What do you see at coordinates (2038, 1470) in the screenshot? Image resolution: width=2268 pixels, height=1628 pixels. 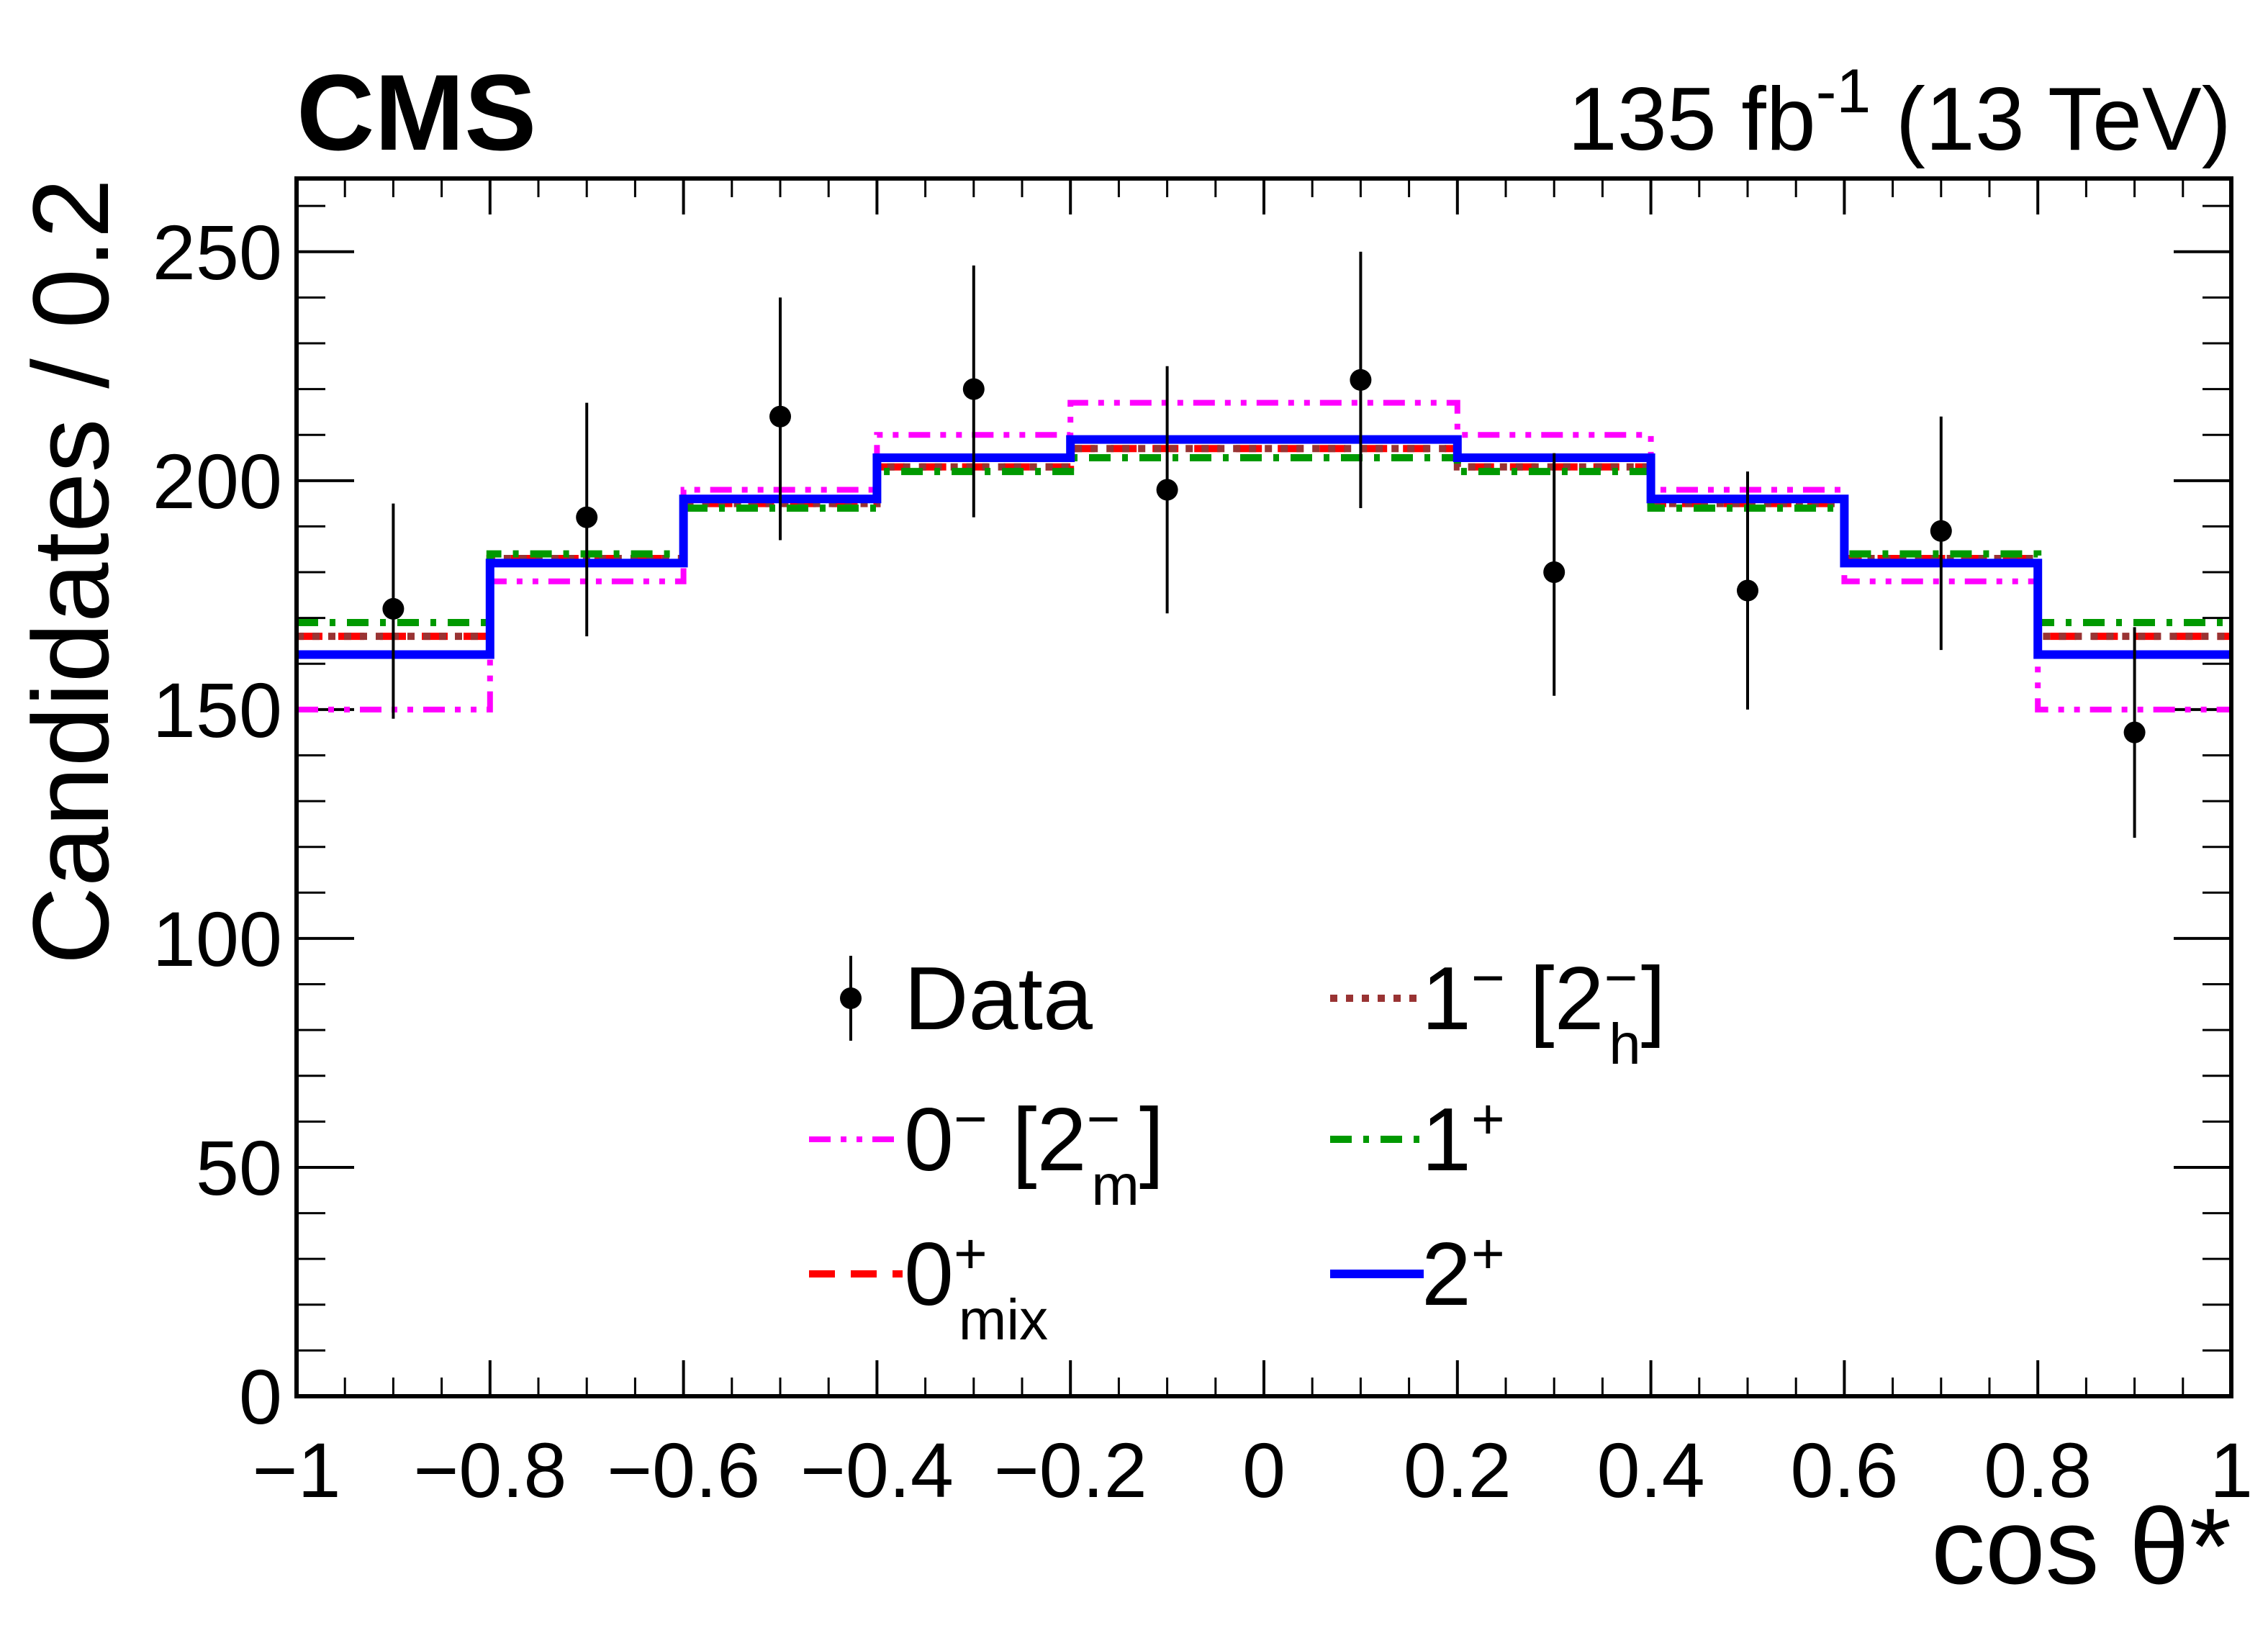 I see `x-tick-label: 0.8` at bounding box center [2038, 1470].